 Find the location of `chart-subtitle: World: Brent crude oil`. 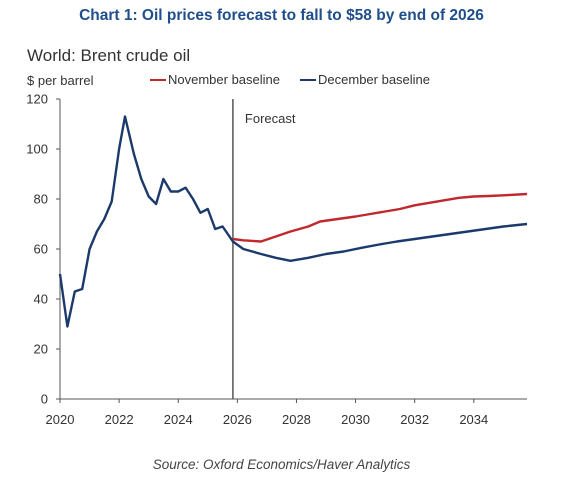

chart-subtitle: World: Brent crude oil is located at coordinates (109, 55).